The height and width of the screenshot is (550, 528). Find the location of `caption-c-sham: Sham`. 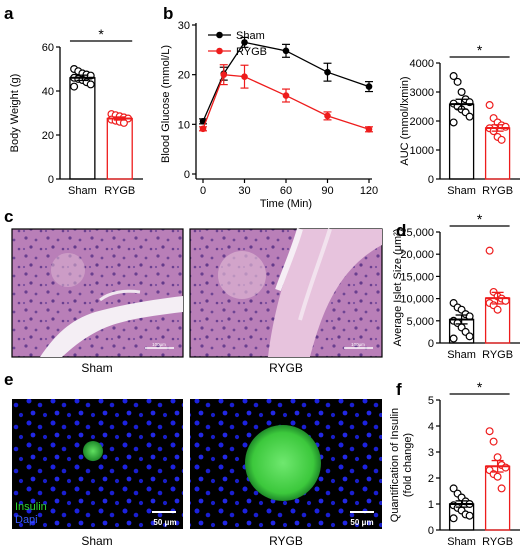

caption-c-sham: Sham is located at coordinates (96, 368).